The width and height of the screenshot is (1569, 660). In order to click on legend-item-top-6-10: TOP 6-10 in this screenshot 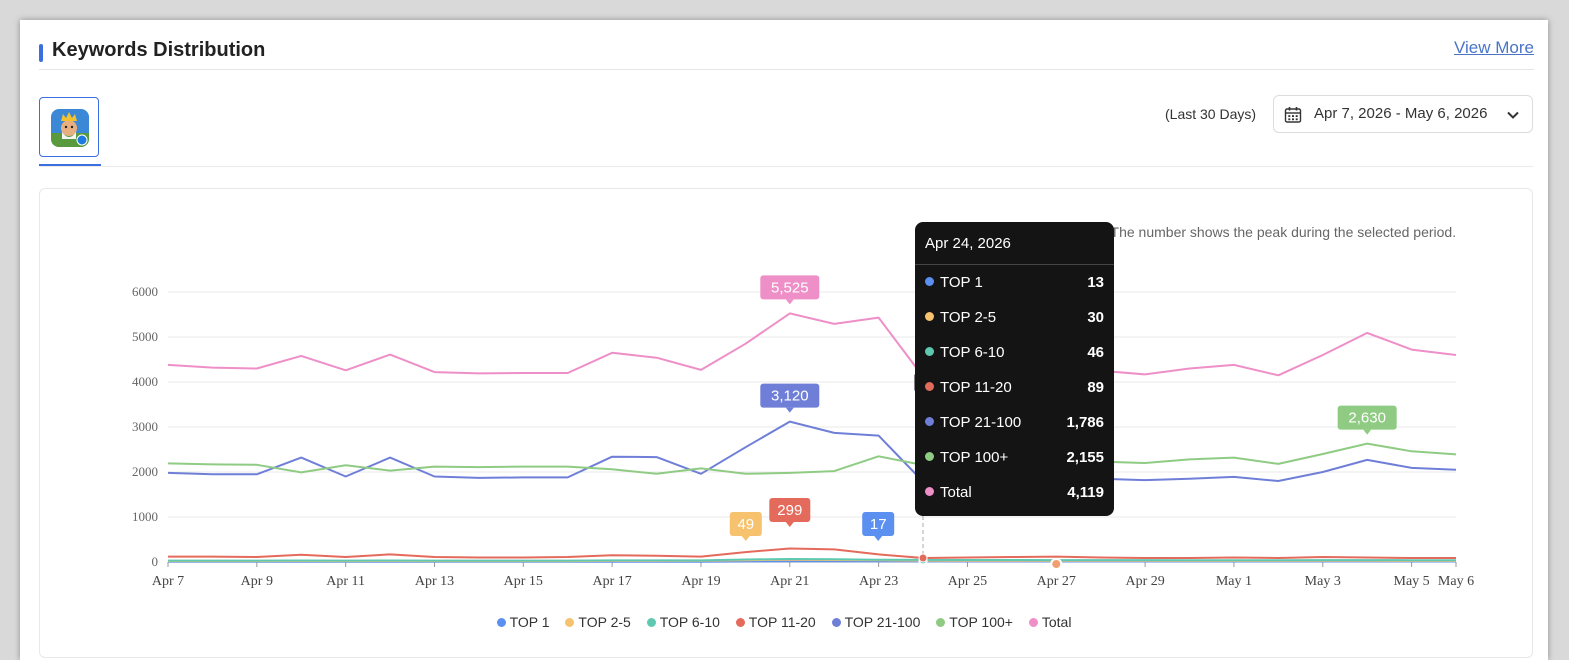, I will do `click(683, 622)`.